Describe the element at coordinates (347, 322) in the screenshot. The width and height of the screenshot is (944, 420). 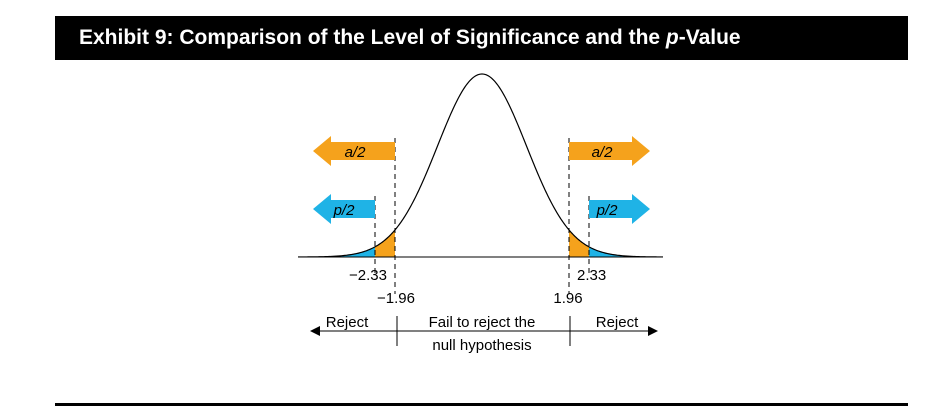
I see `reject-left-label: Reject` at that location.